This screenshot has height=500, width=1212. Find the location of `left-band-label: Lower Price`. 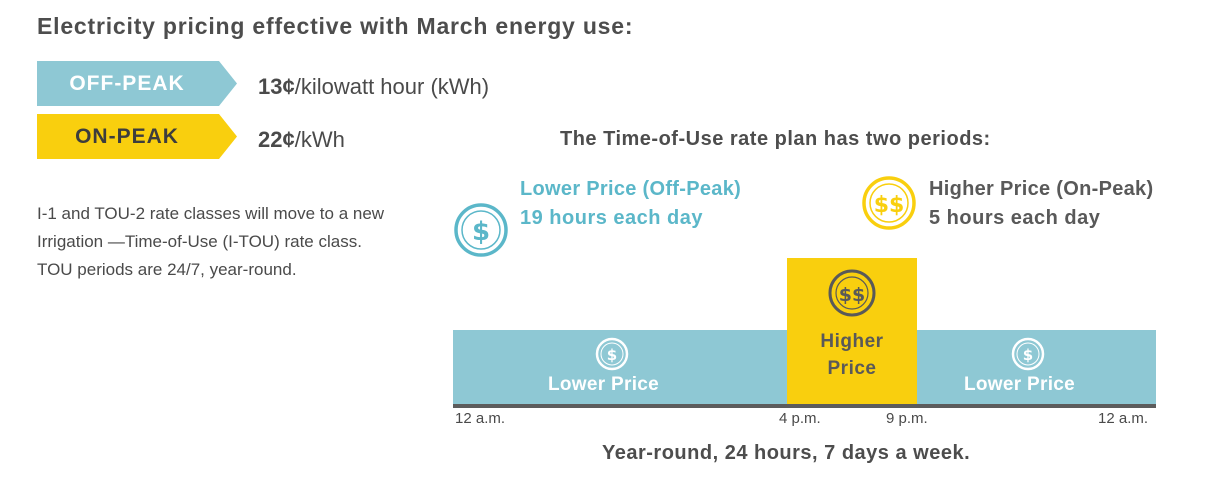

left-band-label: Lower Price is located at coordinates (604, 384).